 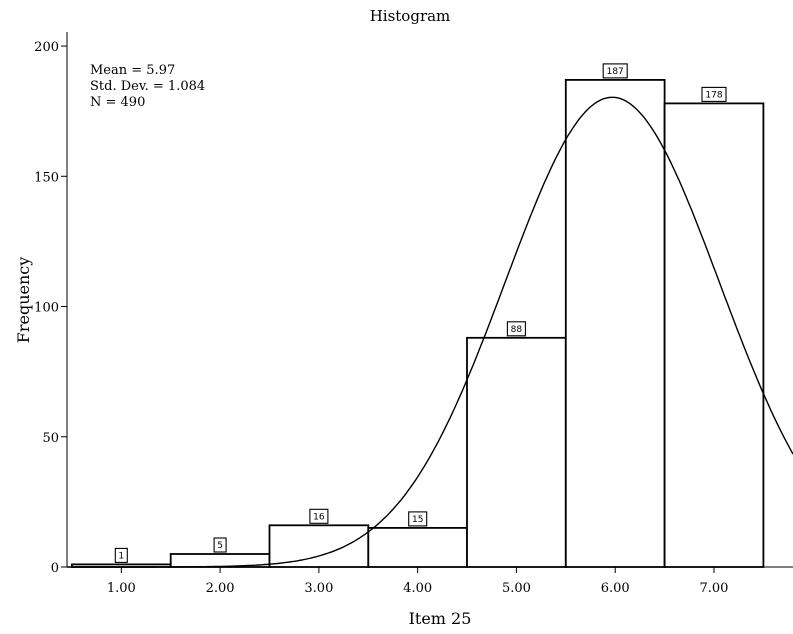 I want to click on y-tick-label: 100, so click(x=46, y=308).